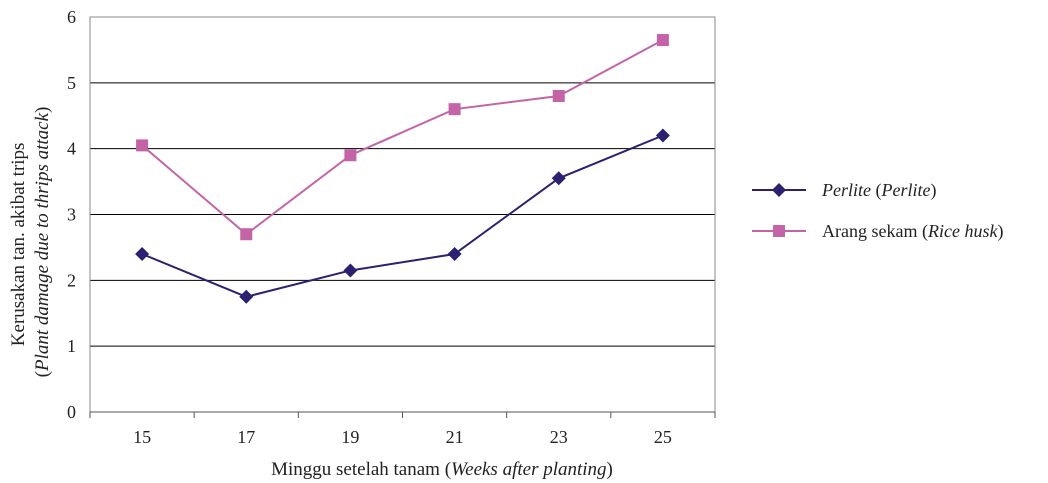 The width and height of the screenshot is (1048, 483). I want to click on y-tick-label-5: 5, so click(71, 83).